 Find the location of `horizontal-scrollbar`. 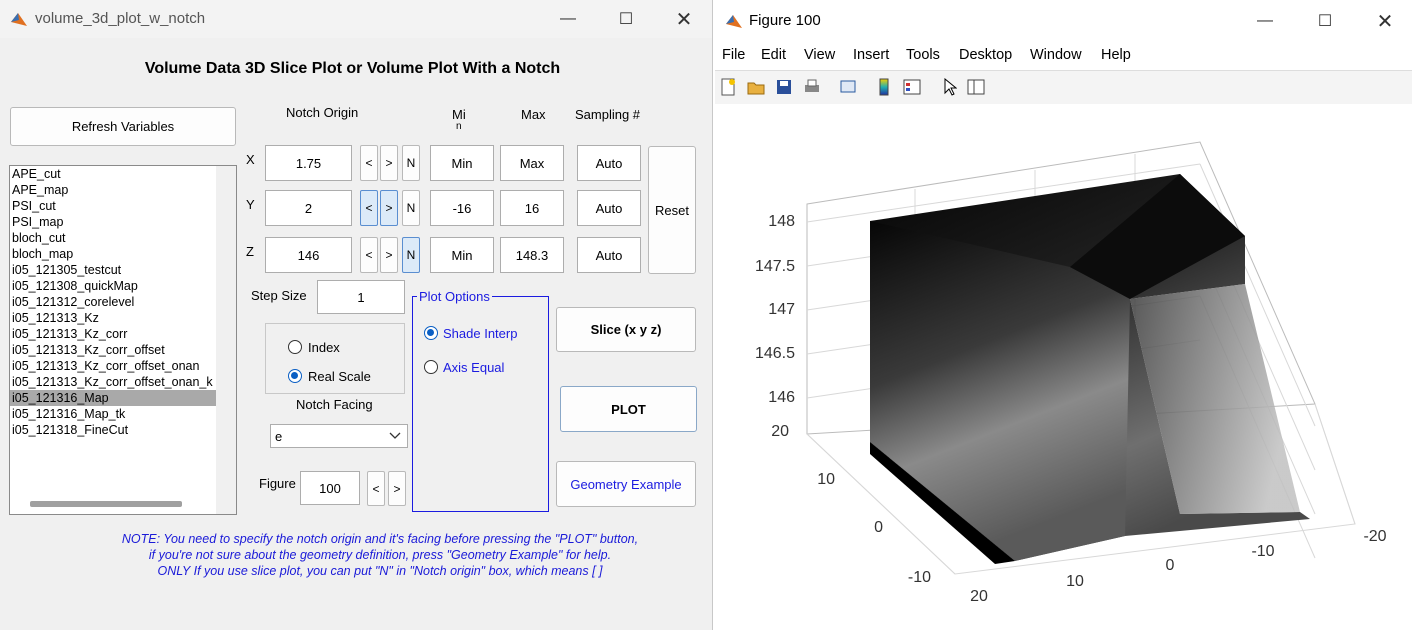

horizontal-scrollbar is located at coordinates (112, 504).